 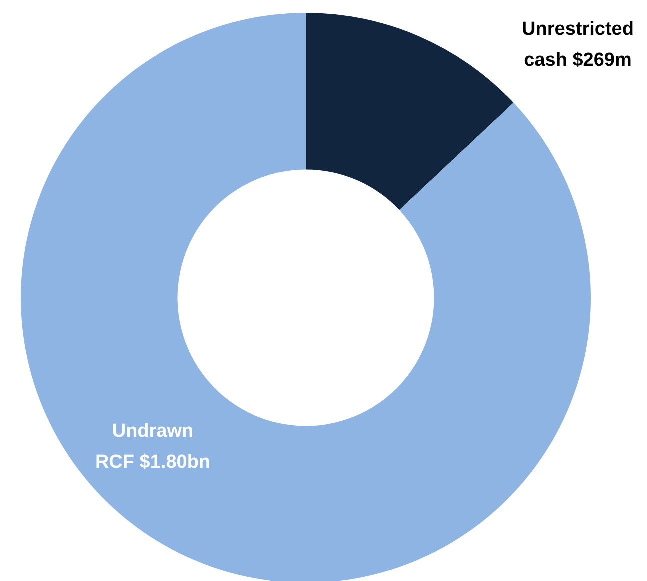 What do you see at coordinates (153, 447) in the screenshot?
I see `slice-label: Undrawn RCF $1.80bn` at bounding box center [153, 447].